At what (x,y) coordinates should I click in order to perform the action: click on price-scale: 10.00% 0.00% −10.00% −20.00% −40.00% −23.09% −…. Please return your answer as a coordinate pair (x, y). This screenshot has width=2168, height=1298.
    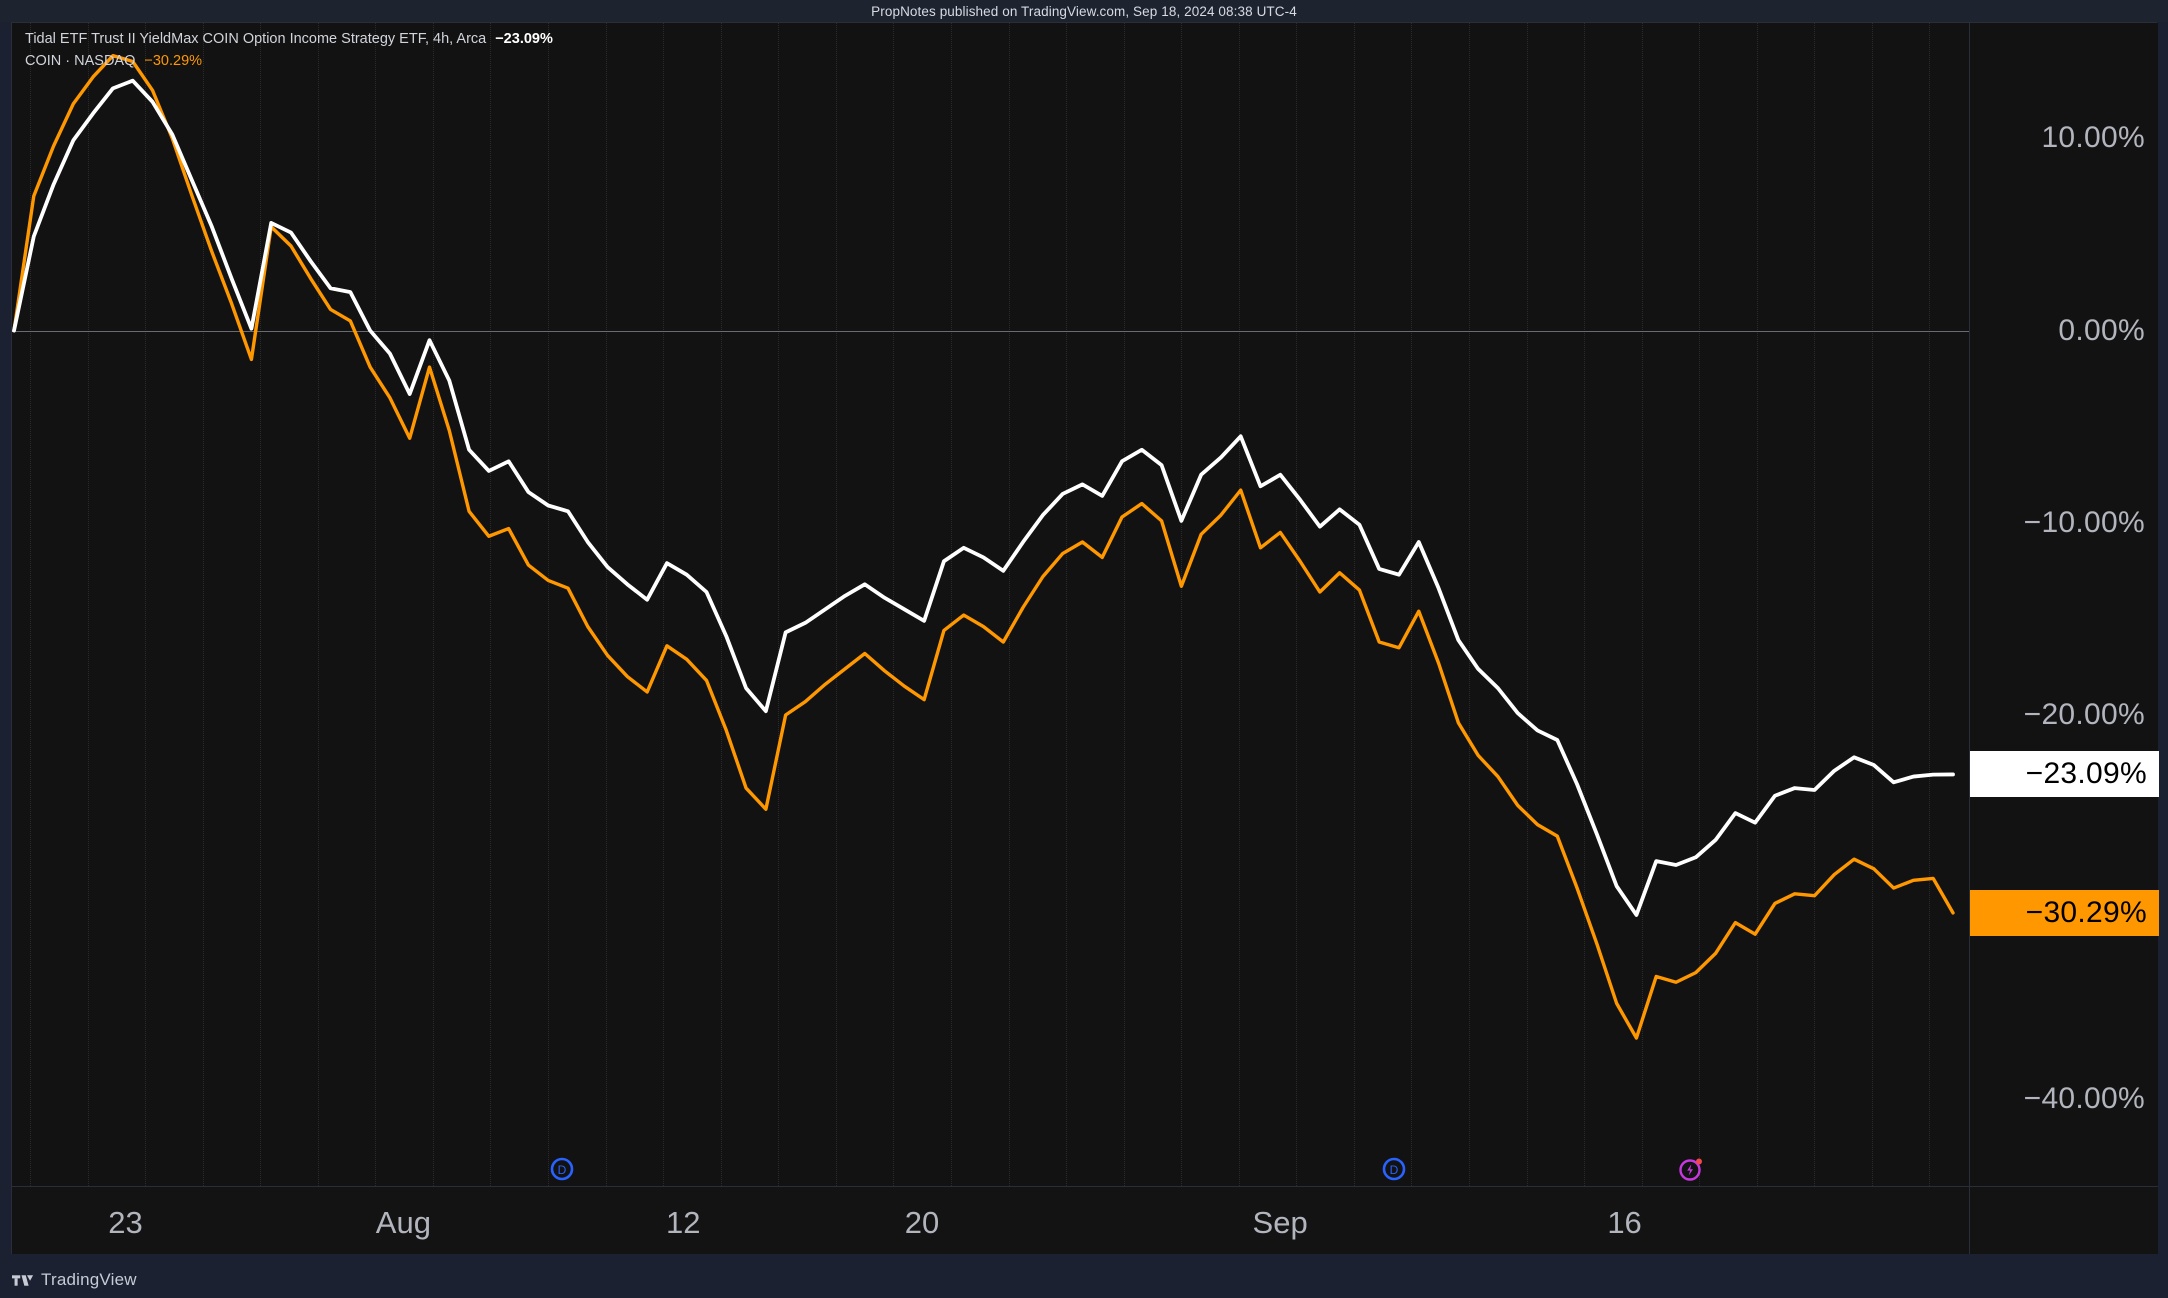
    Looking at the image, I should click on (2064, 604).